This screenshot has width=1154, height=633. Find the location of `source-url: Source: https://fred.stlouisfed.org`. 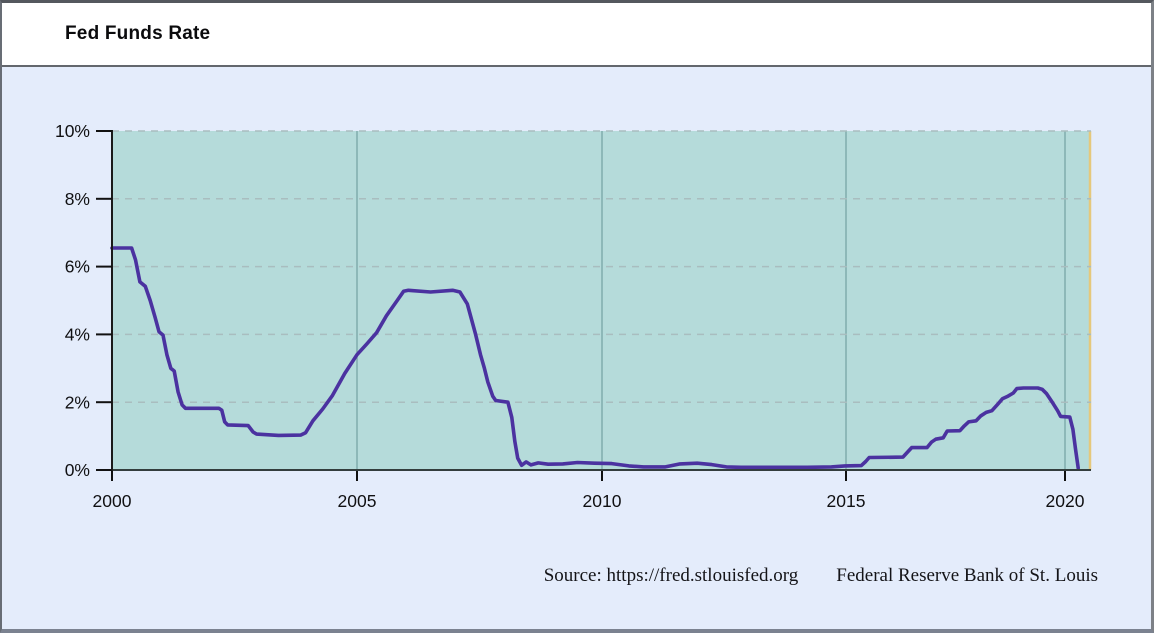

source-url: Source: https://fred.stlouisfed.org is located at coordinates (671, 575).